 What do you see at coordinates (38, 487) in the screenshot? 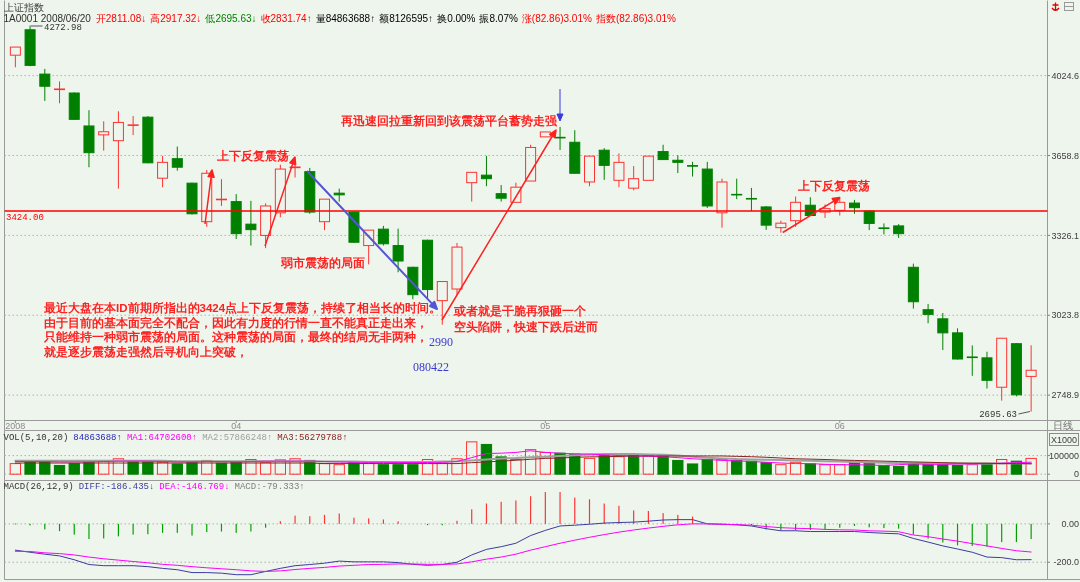
I see `chart-title: MACD(26,12,9)` at bounding box center [38, 487].